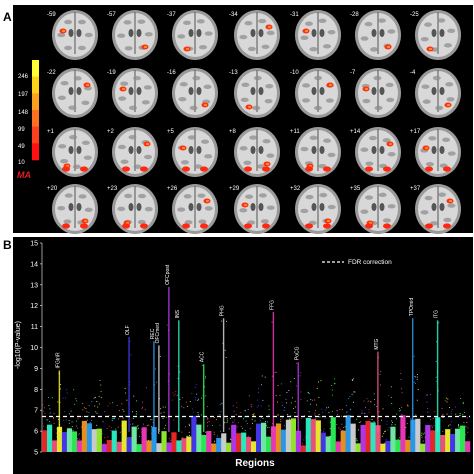 The height and width of the screenshot is (474, 474). Describe the element at coordinates (370, 262) in the screenshot. I see `legend-fdr-correction: FDR correction` at that location.